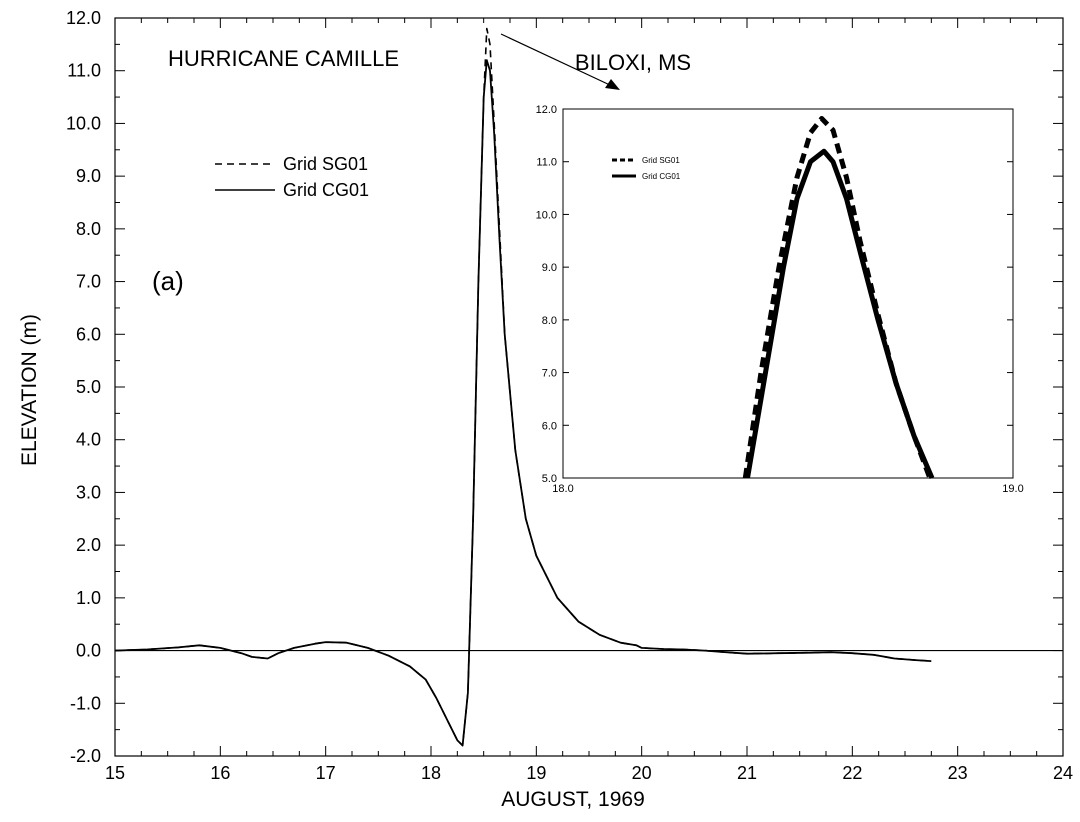  I want to click on inset-y-tick-label: 11.0, so click(546, 163).